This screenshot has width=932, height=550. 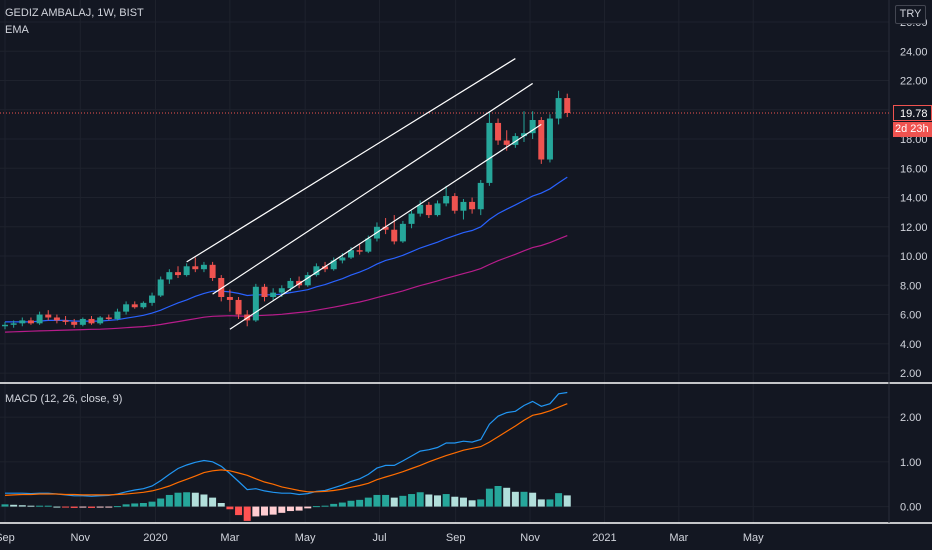 I want to click on currency-label: TRY, so click(x=910, y=14).